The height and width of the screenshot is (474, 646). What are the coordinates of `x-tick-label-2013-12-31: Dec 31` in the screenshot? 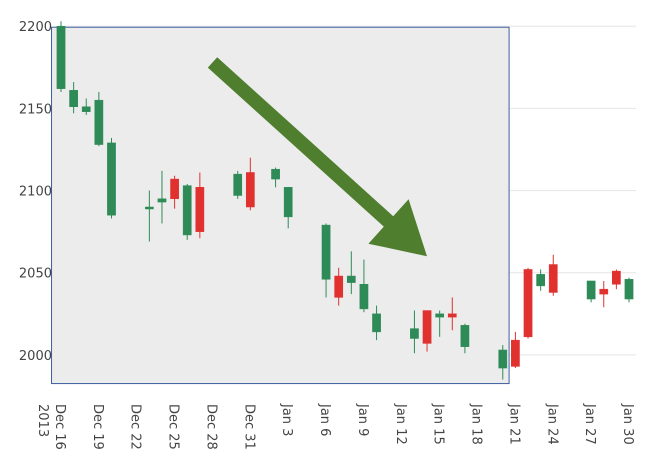 It's located at (248, 427).